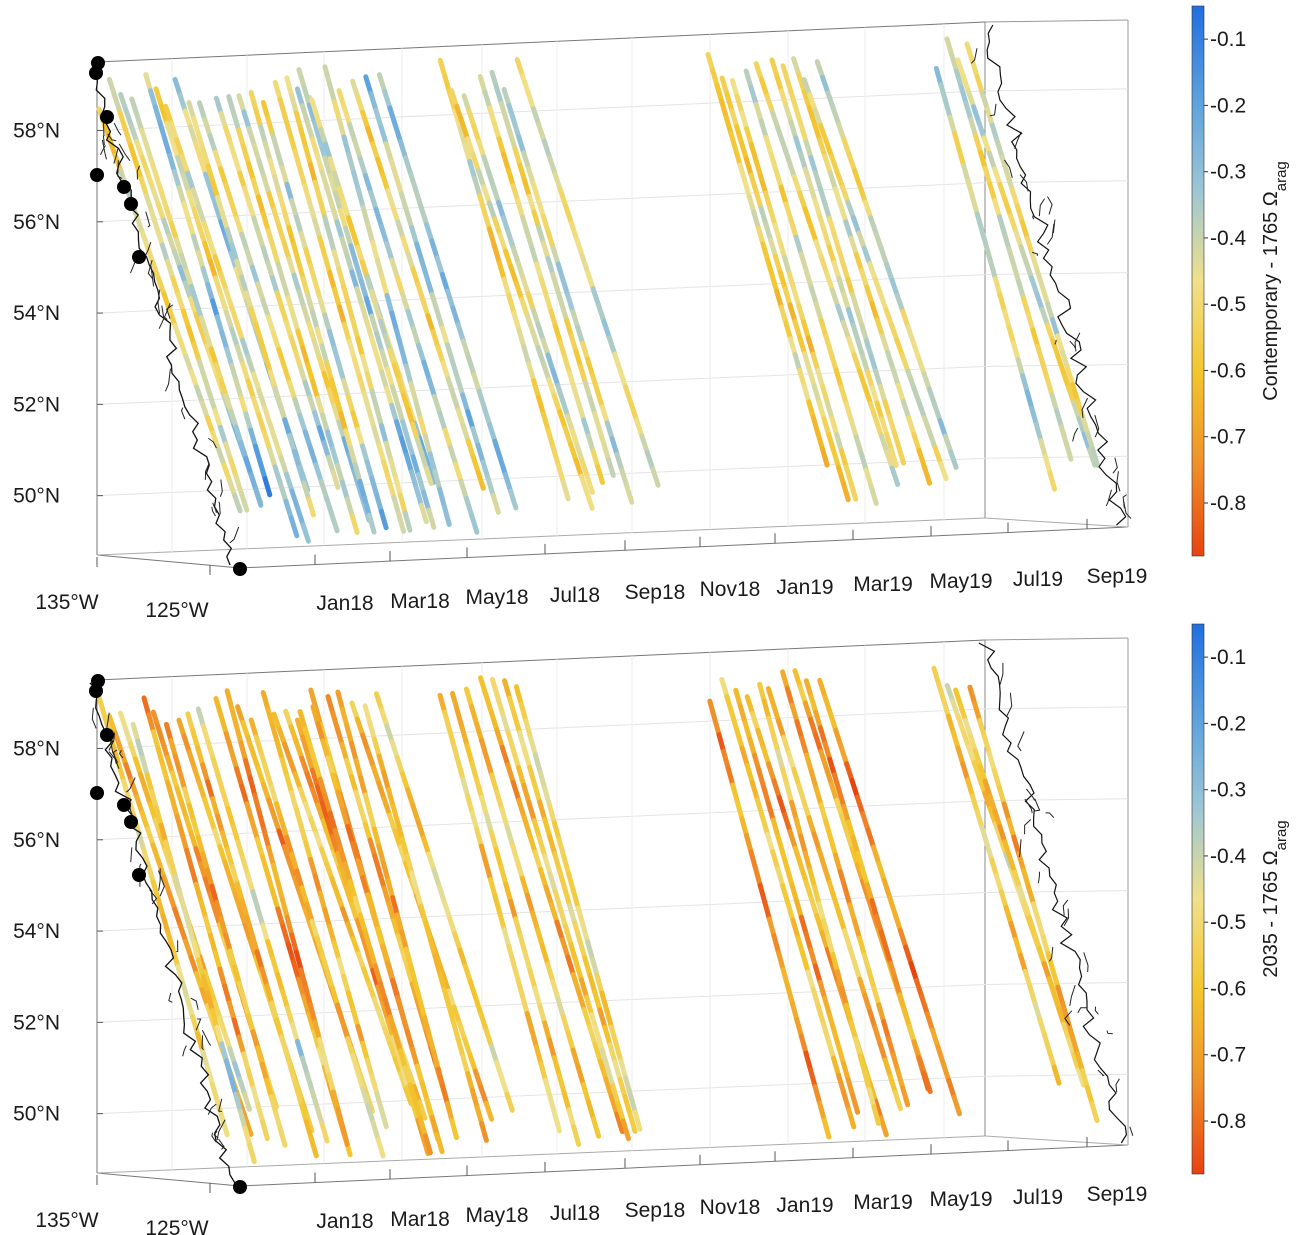 The image size is (1301, 1235). What do you see at coordinates (216, 1134) in the screenshot?
I see `island-outline` at bounding box center [216, 1134].